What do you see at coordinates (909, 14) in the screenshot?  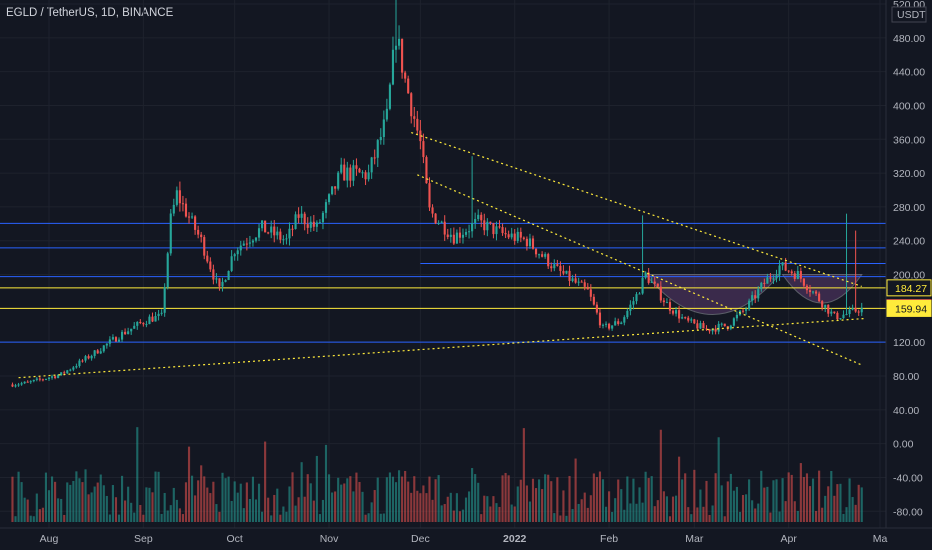 I see `currency-badge` at bounding box center [909, 14].